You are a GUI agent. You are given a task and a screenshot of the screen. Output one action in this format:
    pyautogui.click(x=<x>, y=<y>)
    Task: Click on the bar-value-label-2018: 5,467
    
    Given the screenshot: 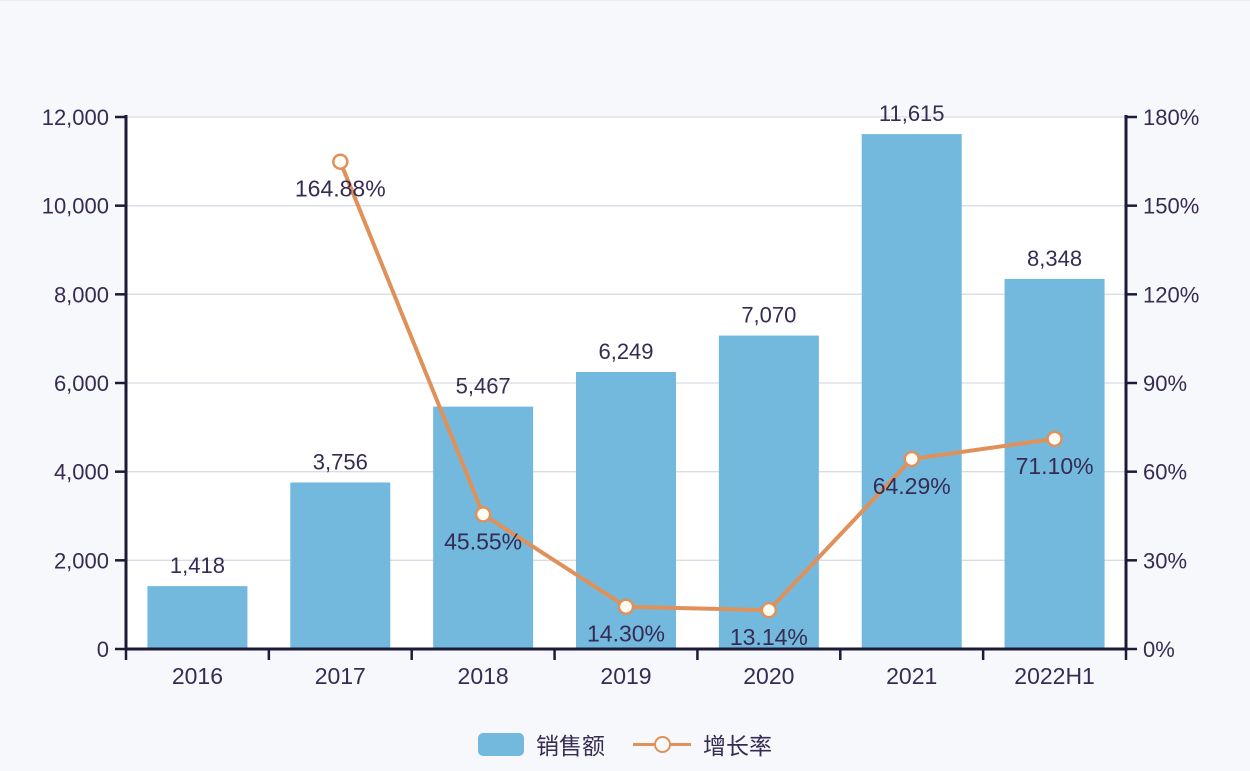 What is the action you would take?
    pyautogui.click(x=483, y=386)
    